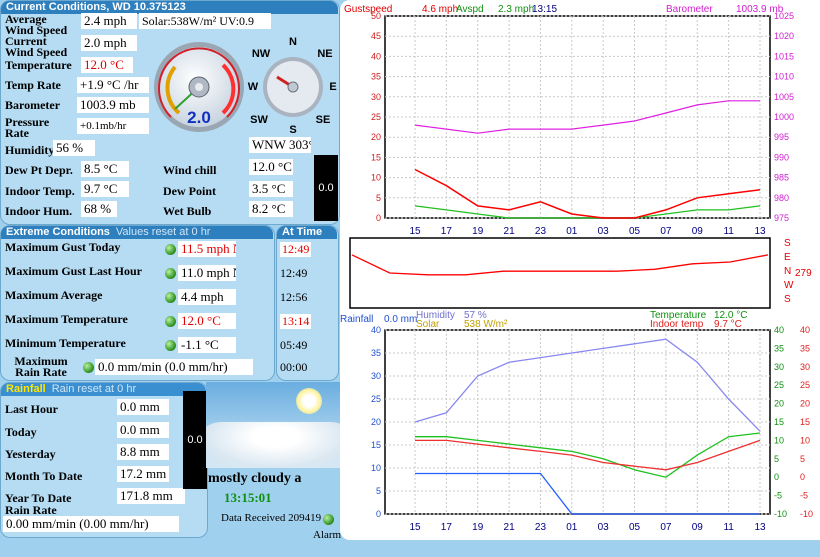  I want to click on compass-se: SE, so click(323, 120).